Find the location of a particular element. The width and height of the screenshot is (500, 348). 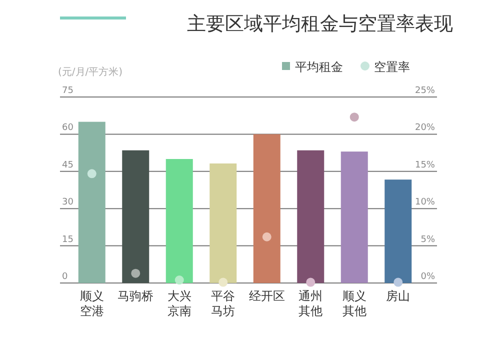

x-tick-label: 大兴京南 is located at coordinates (179, 303).